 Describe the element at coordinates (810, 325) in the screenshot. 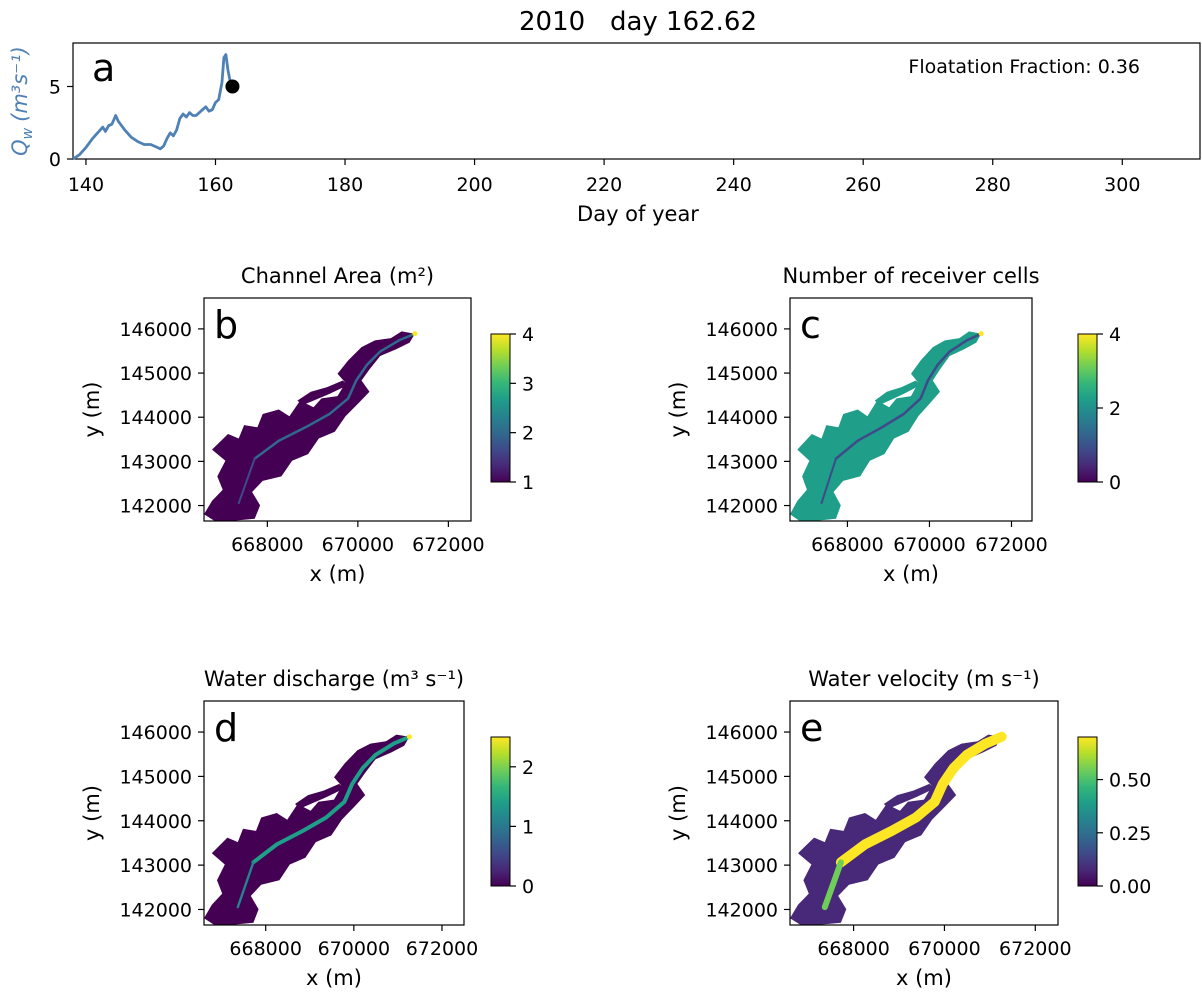

I see `panel-label-c: c` at that location.